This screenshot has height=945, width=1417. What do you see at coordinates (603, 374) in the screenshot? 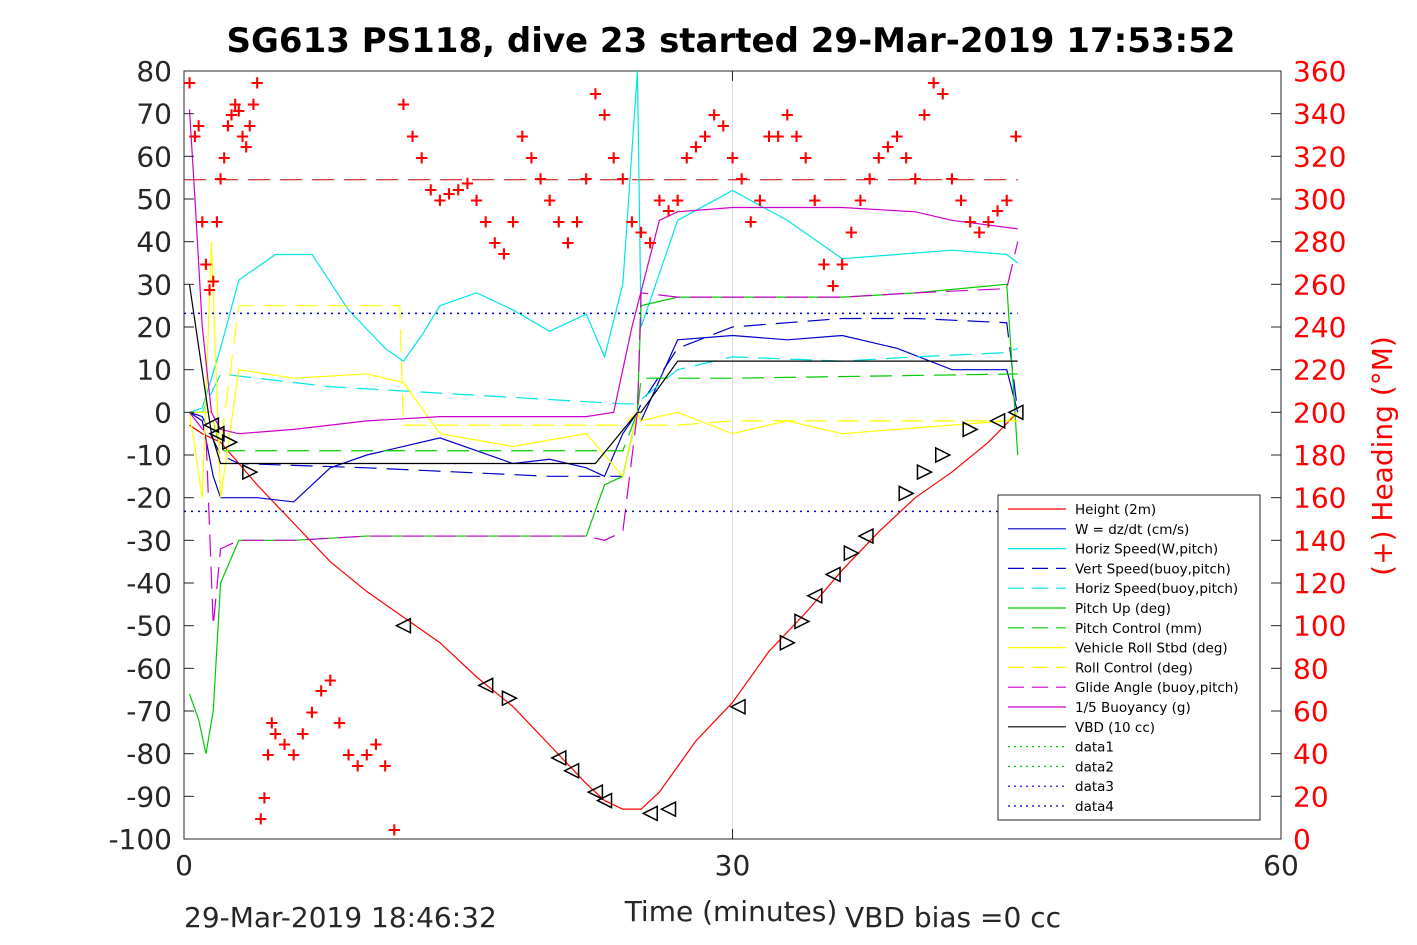
I see `series-line` at bounding box center [603, 374].